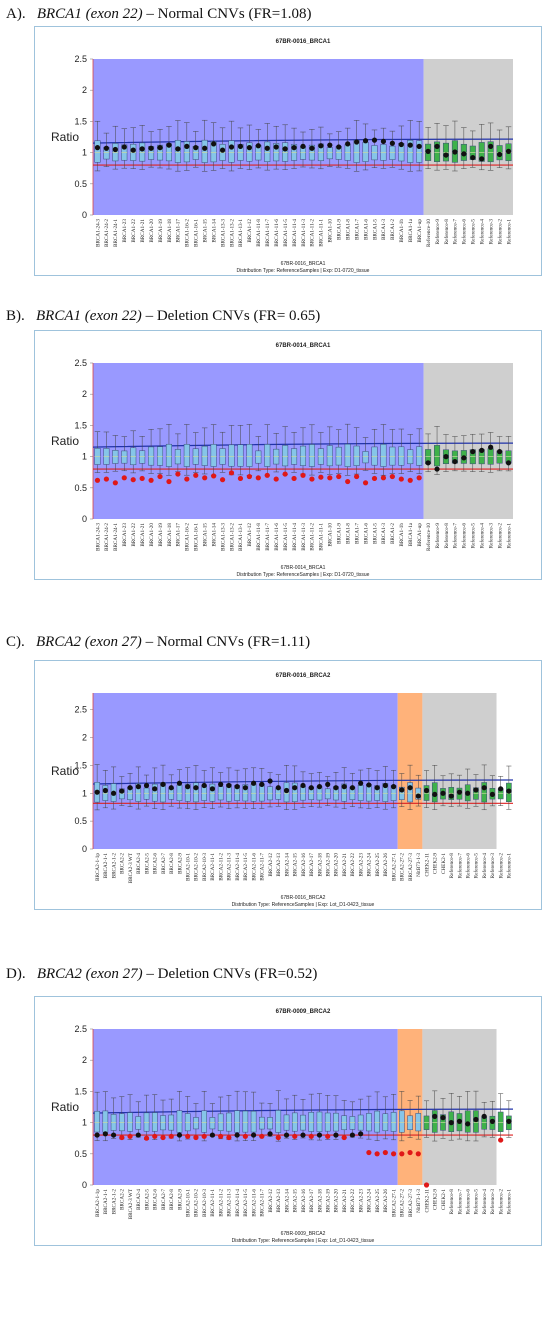  I want to click on y-tick-label: 2, so click(84, 394).